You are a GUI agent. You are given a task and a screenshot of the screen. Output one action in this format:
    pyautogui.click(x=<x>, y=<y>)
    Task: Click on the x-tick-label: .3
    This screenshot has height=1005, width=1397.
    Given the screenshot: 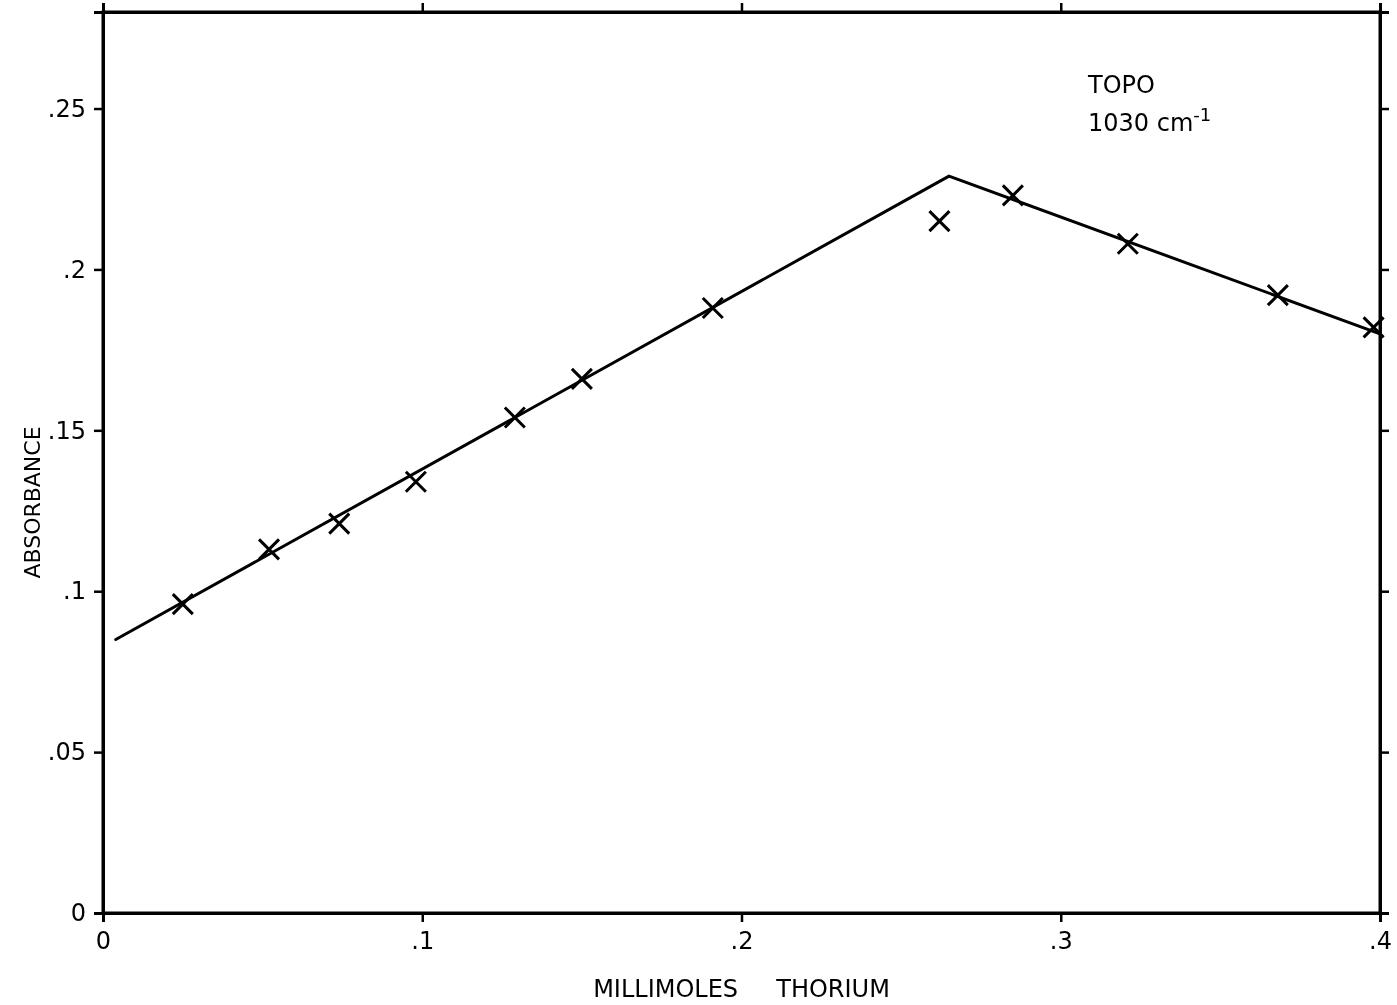 What is the action you would take?
    pyautogui.click(x=1061, y=941)
    